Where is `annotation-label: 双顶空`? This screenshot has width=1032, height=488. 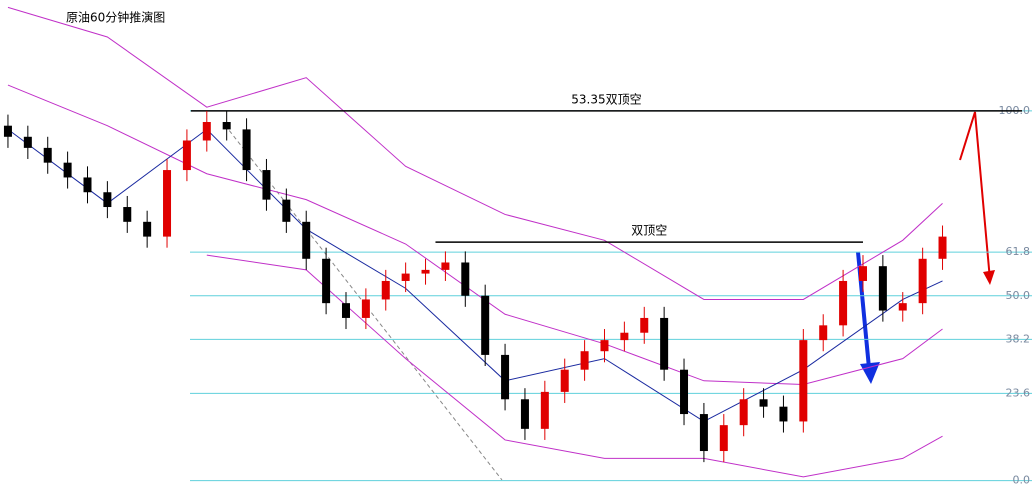
annotation-label: 双顶空 is located at coordinates (649, 231).